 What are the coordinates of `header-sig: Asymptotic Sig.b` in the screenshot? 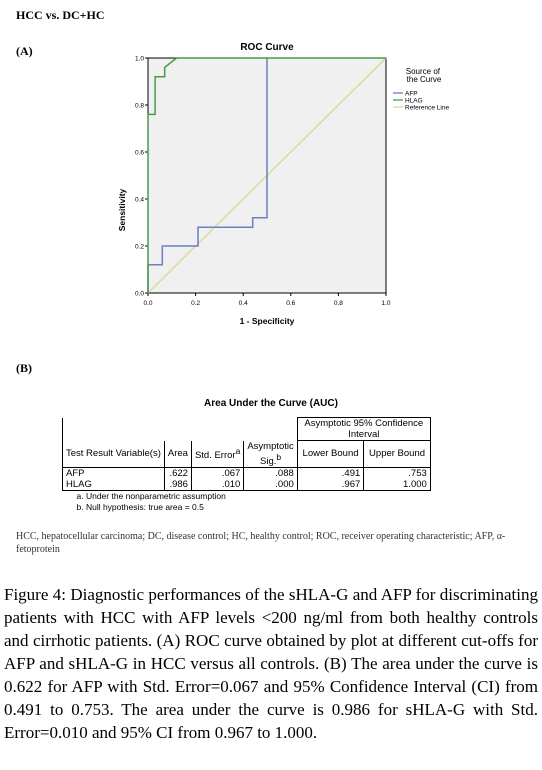 It's located at (270, 454).